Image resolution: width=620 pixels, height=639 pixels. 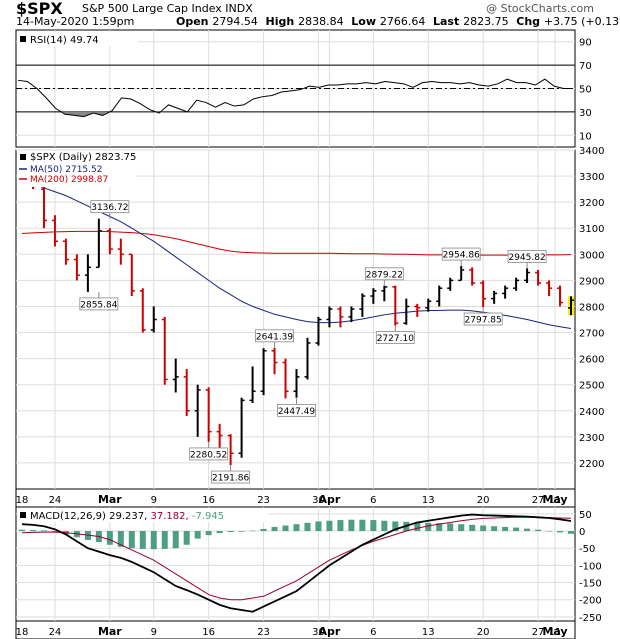 I want to click on x-tick-label-bottom: 30, so click(x=318, y=632).